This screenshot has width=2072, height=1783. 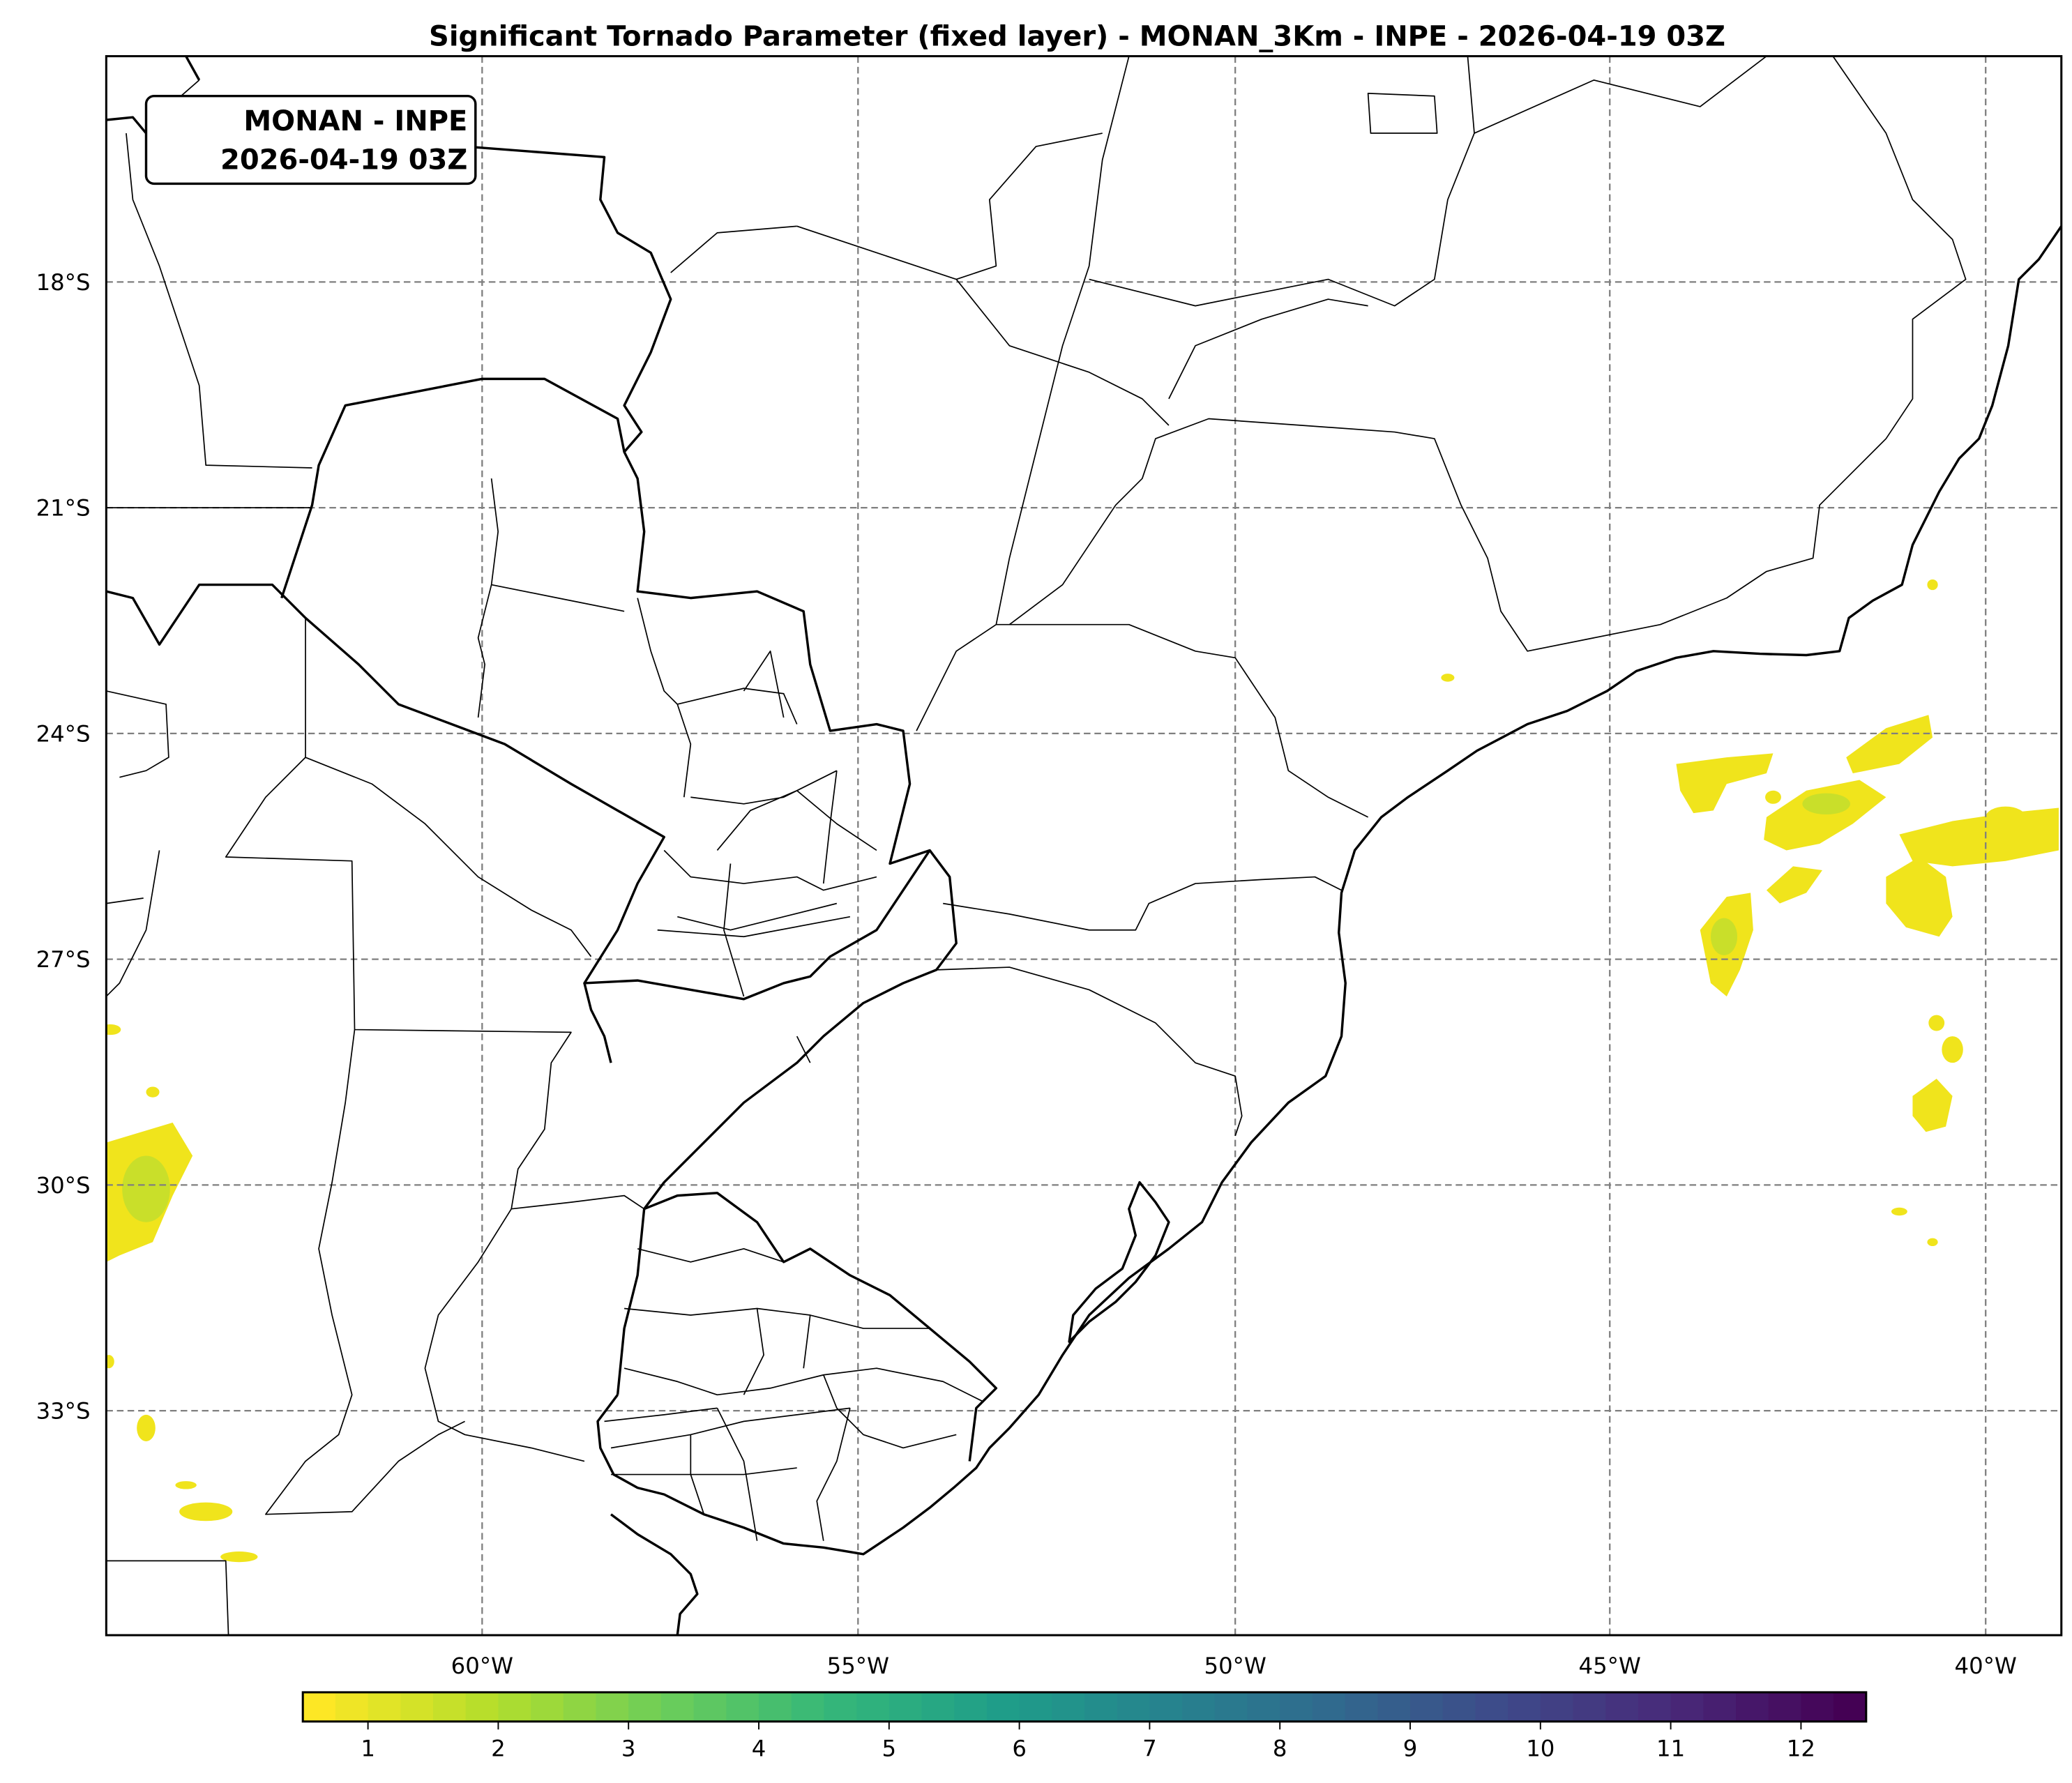 I want to click on lon-tick: 55°W, so click(x=858, y=1666).